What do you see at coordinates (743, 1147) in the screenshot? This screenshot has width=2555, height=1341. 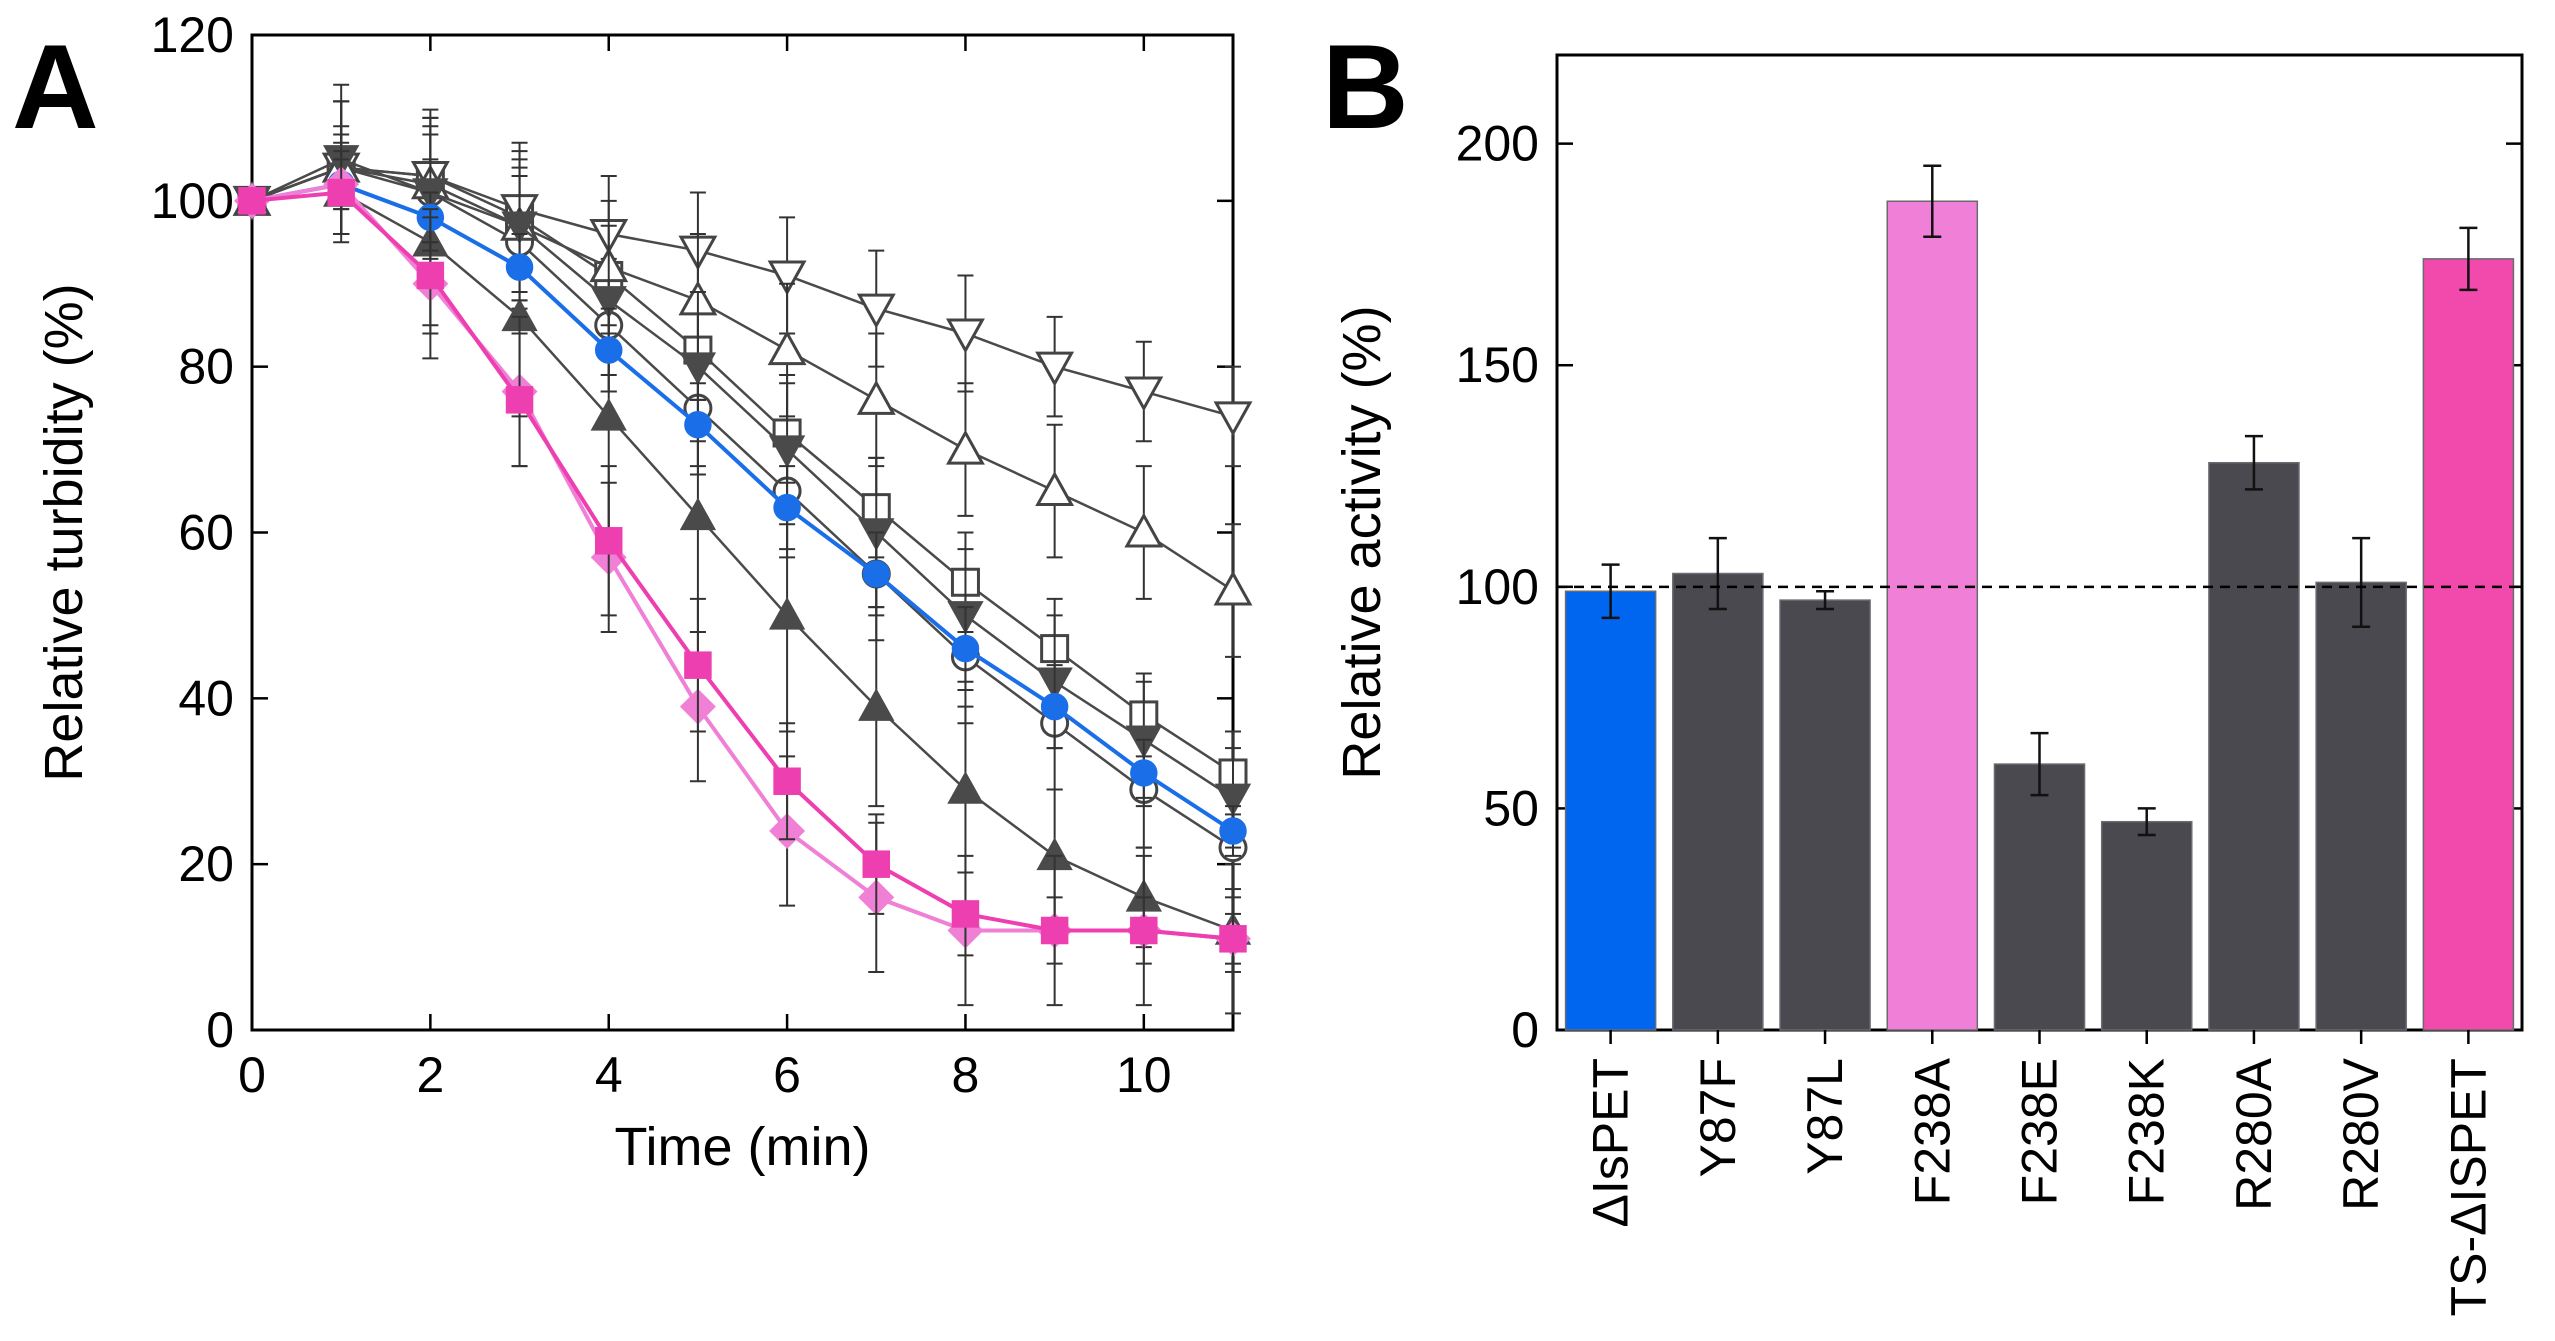 I see `x-axis-title: Time (min)` at bounding box center [743, 1147].